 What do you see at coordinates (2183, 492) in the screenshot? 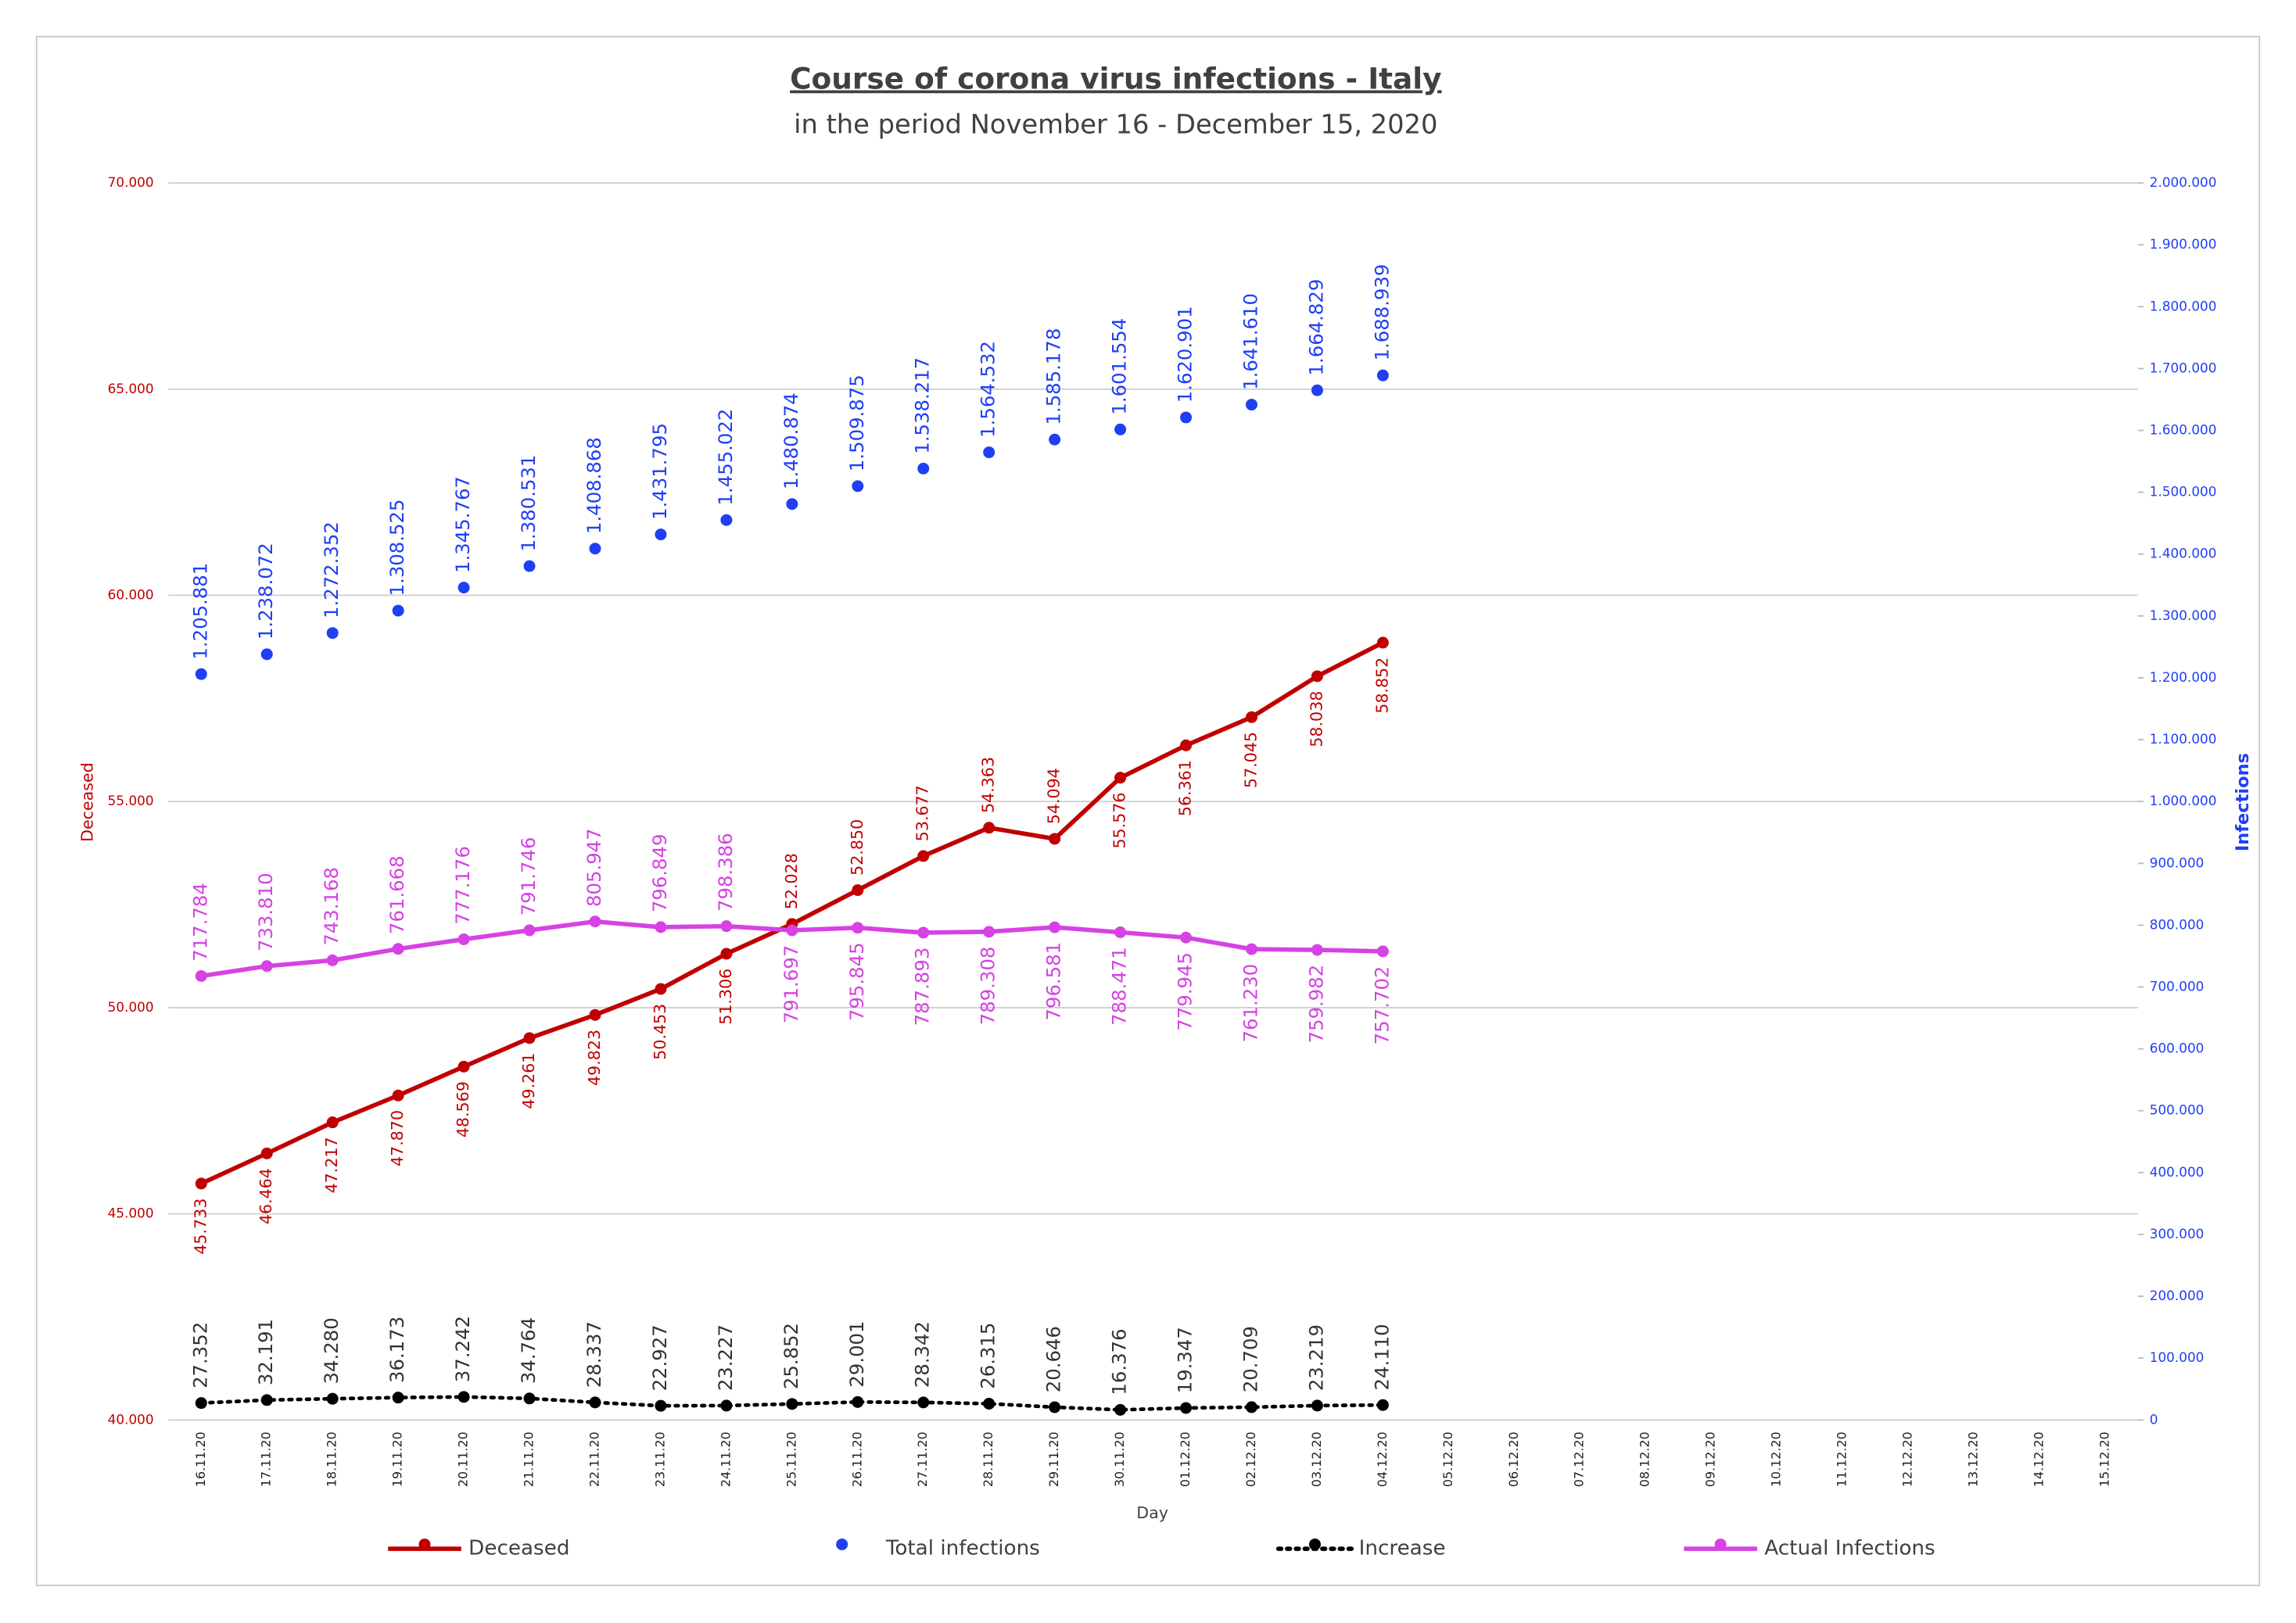
I see `y2-tick-label: 1.500.000` at bounding box center [2183, 492].